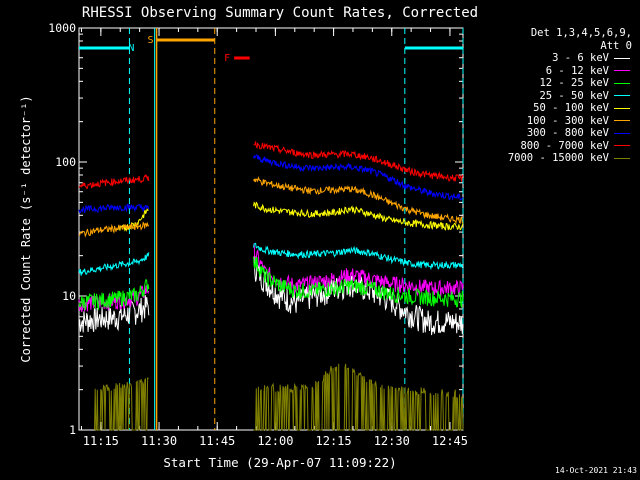 This screenshot has width=640, height=480. Describe the element at coordinates (275, 441) in the screenshot. I see `x-tick-label: 12:00` at that location.